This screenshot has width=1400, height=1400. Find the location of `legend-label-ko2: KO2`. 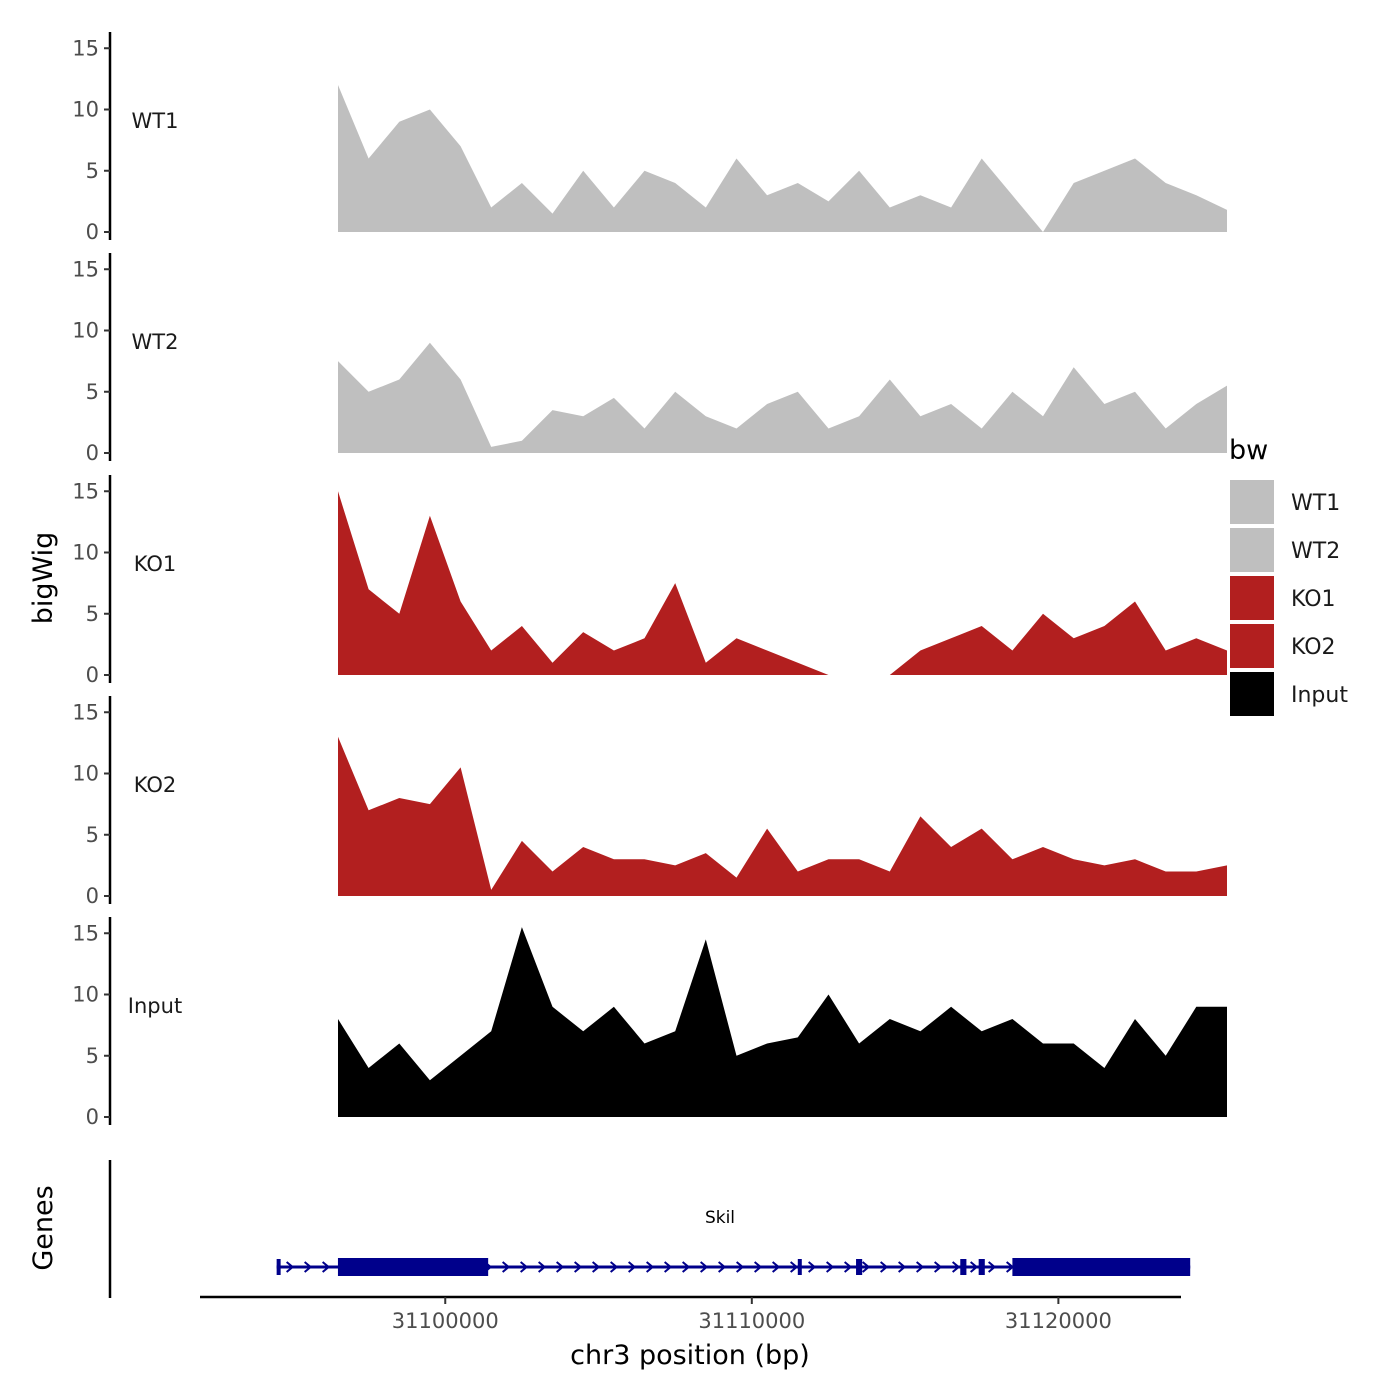

legend-label-ko2: KO2 is located at coordinates (1313, 647).